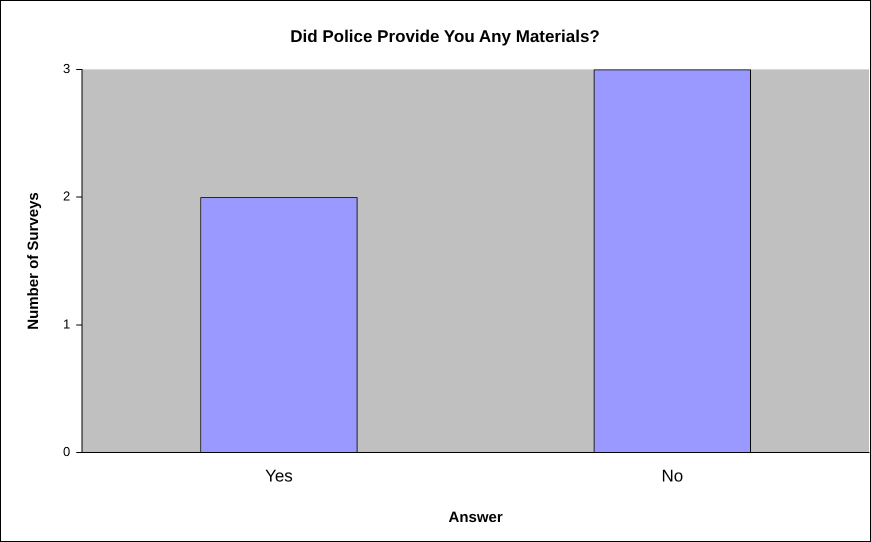 This screenshot has width=871, height=542. What do you see at coordinates (66, 68) in the screenshot?
I see `y-tick-label: 3` at bounding box center [66, 68].